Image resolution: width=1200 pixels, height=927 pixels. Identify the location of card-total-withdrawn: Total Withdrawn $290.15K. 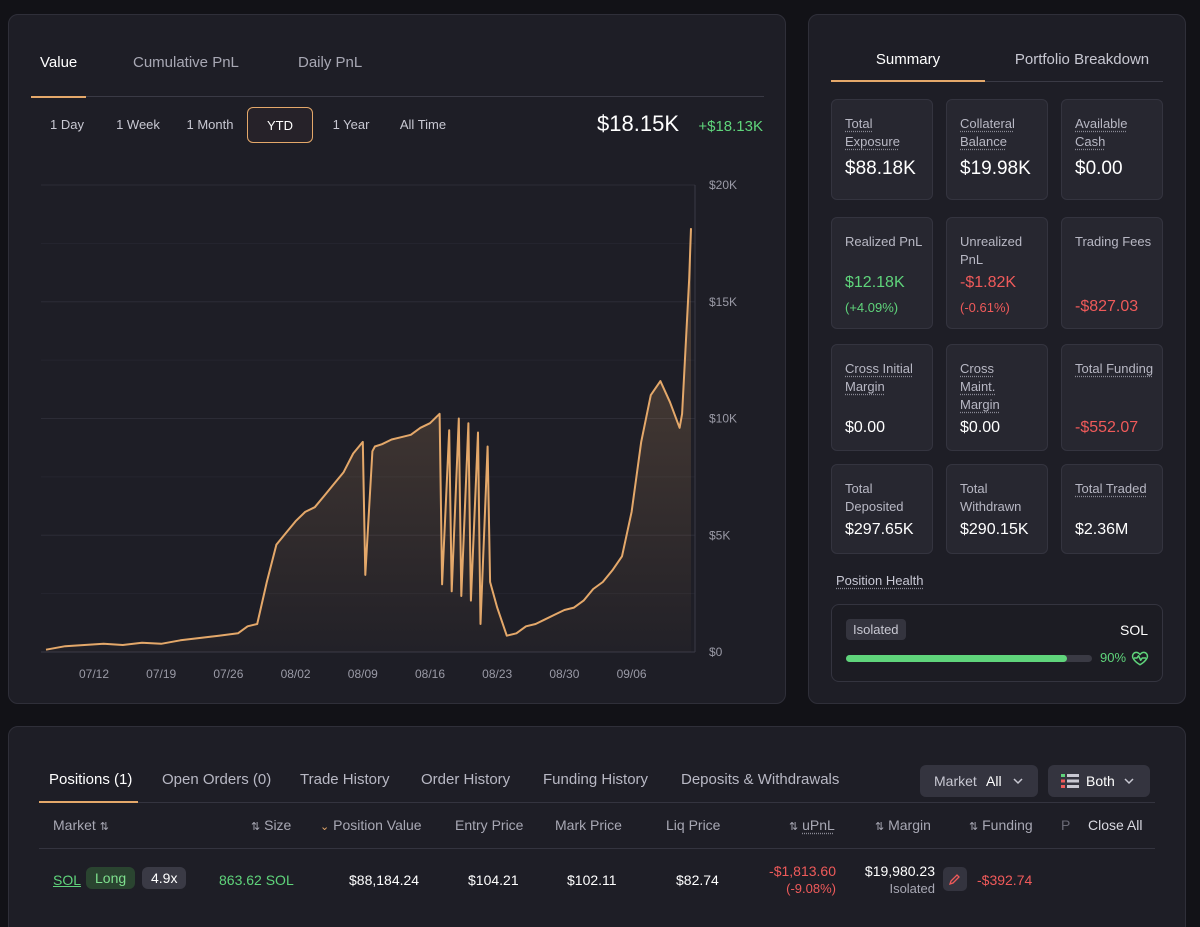
(997, 509).